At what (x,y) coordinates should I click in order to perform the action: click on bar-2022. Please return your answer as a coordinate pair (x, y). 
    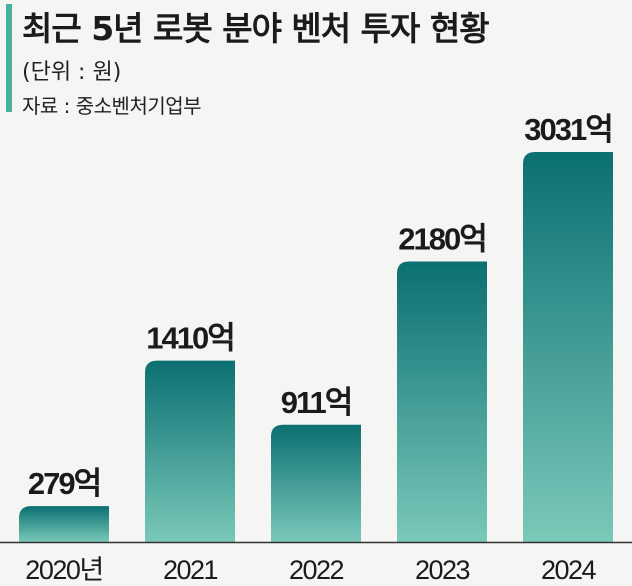
    Looking at the image, I should click on (316, 483).